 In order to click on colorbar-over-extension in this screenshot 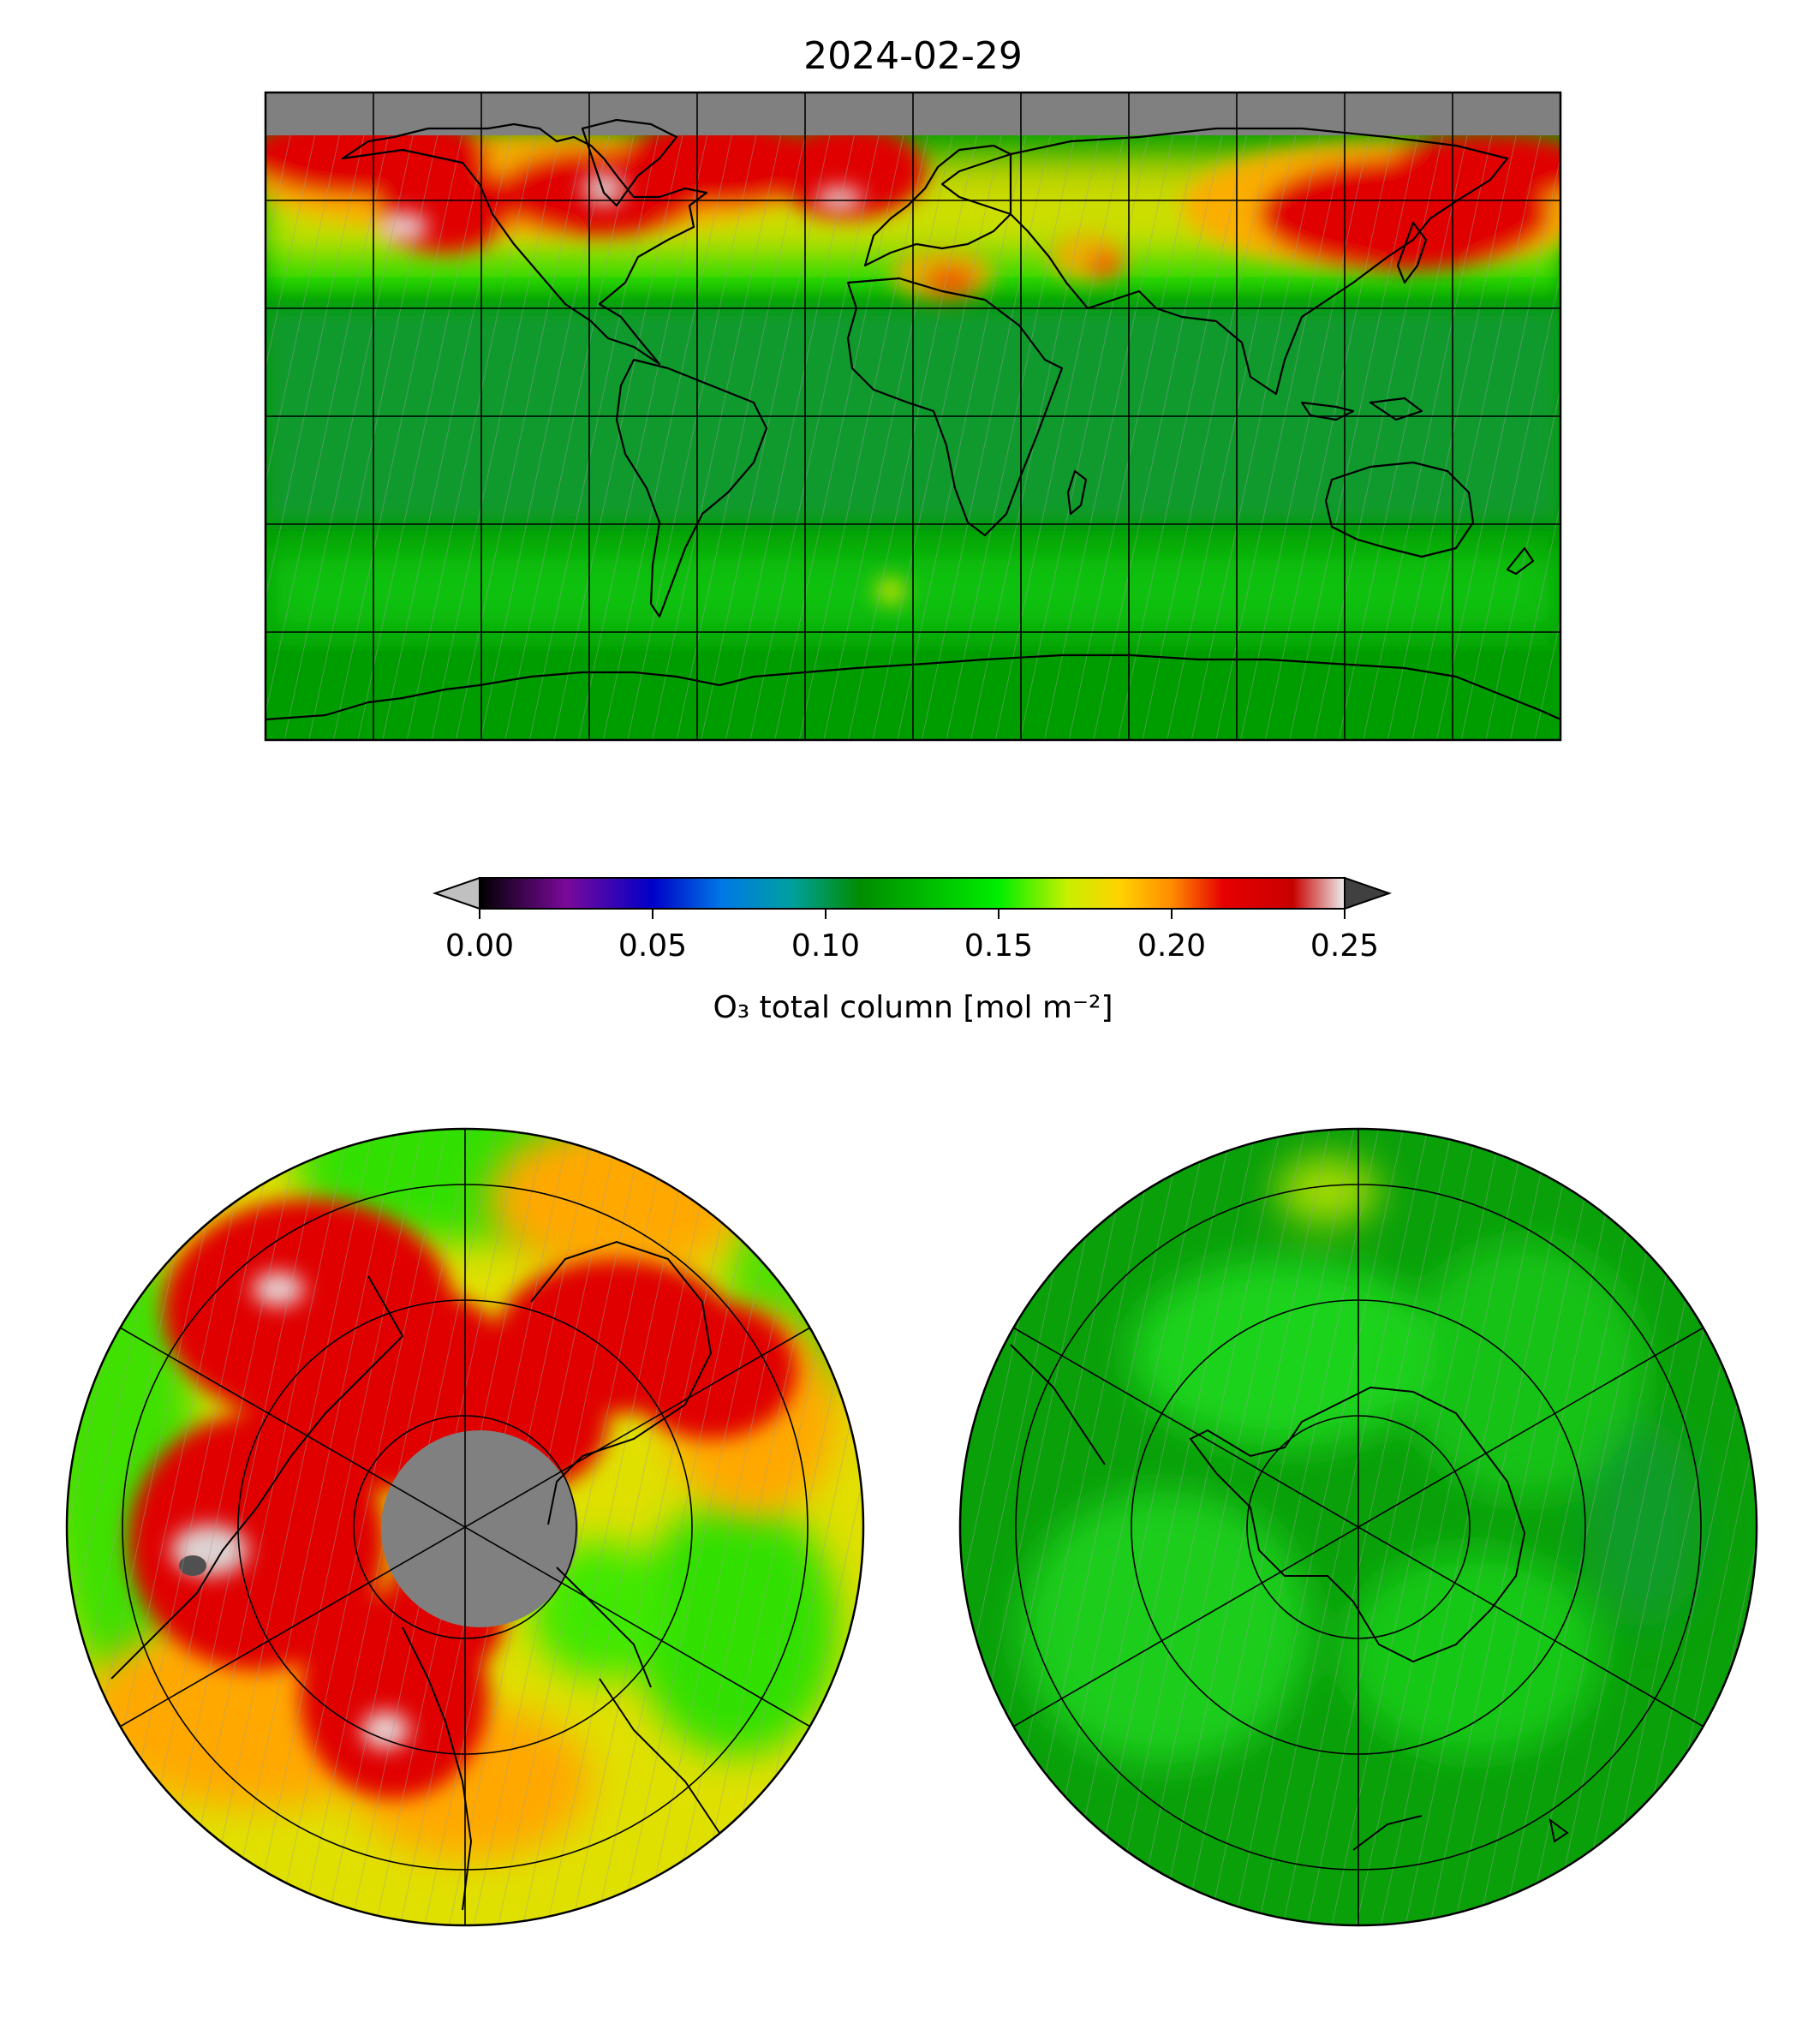, I will do `click(1368, 893)`.